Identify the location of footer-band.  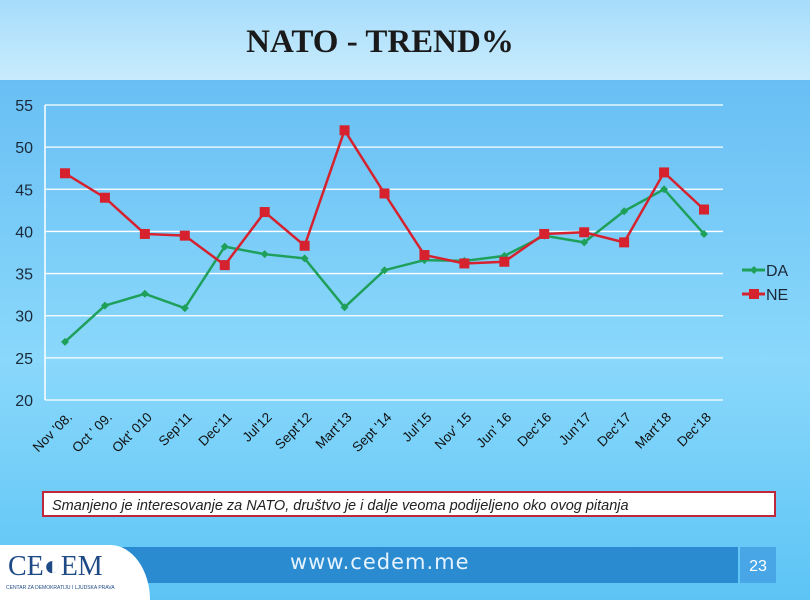
(429, 565).